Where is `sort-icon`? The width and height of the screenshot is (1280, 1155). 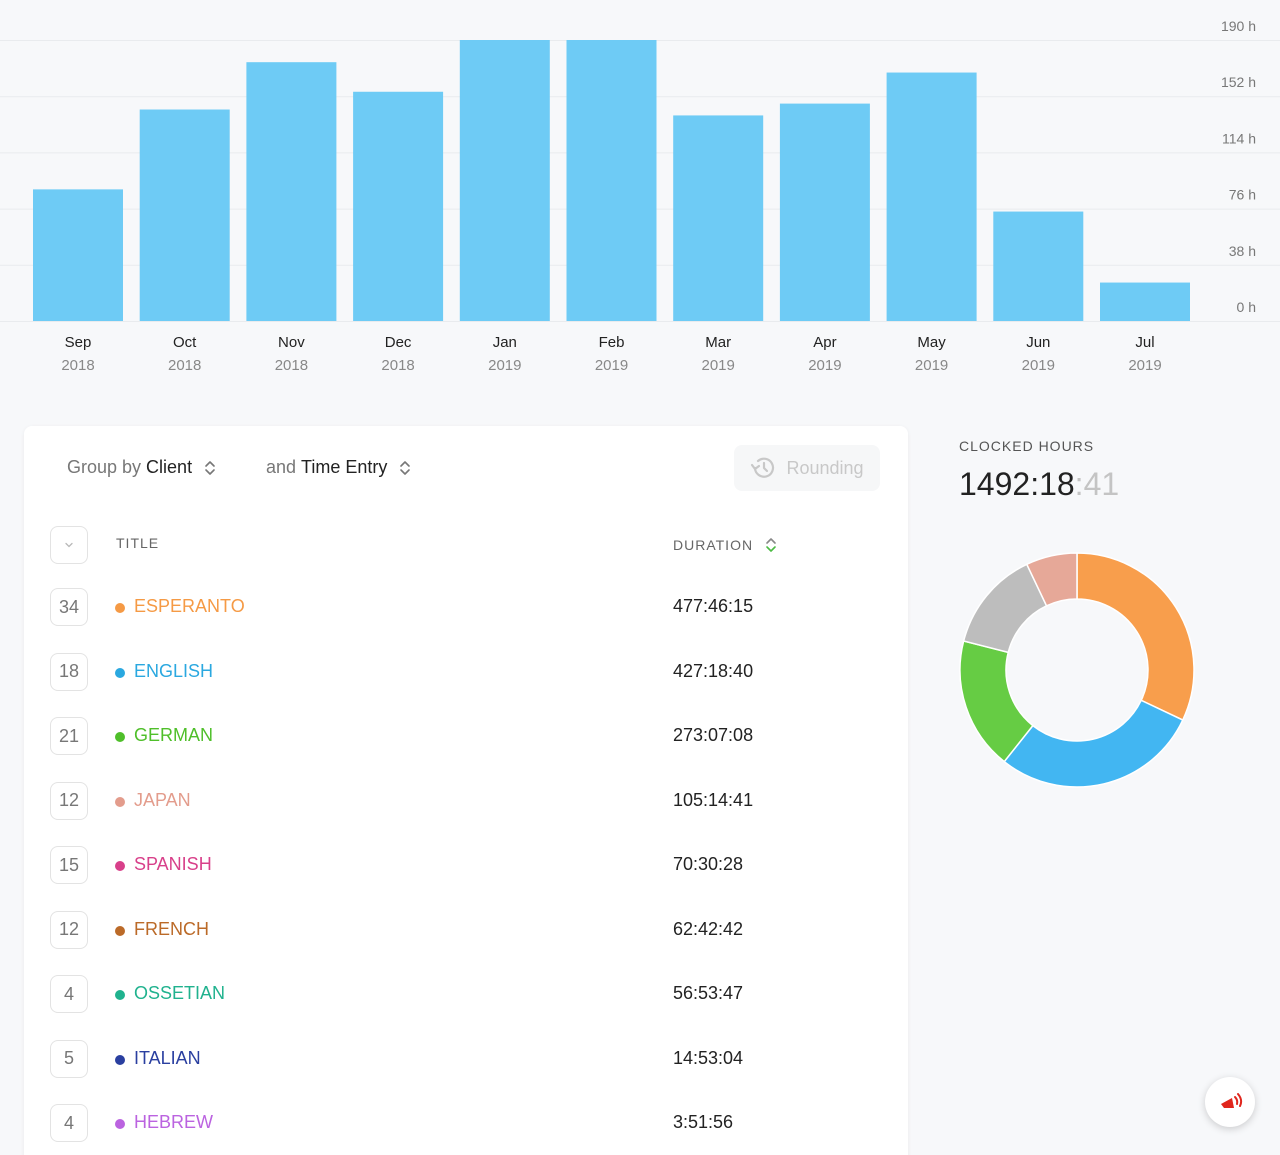
sort-icon is located at coordinates (771, 545).